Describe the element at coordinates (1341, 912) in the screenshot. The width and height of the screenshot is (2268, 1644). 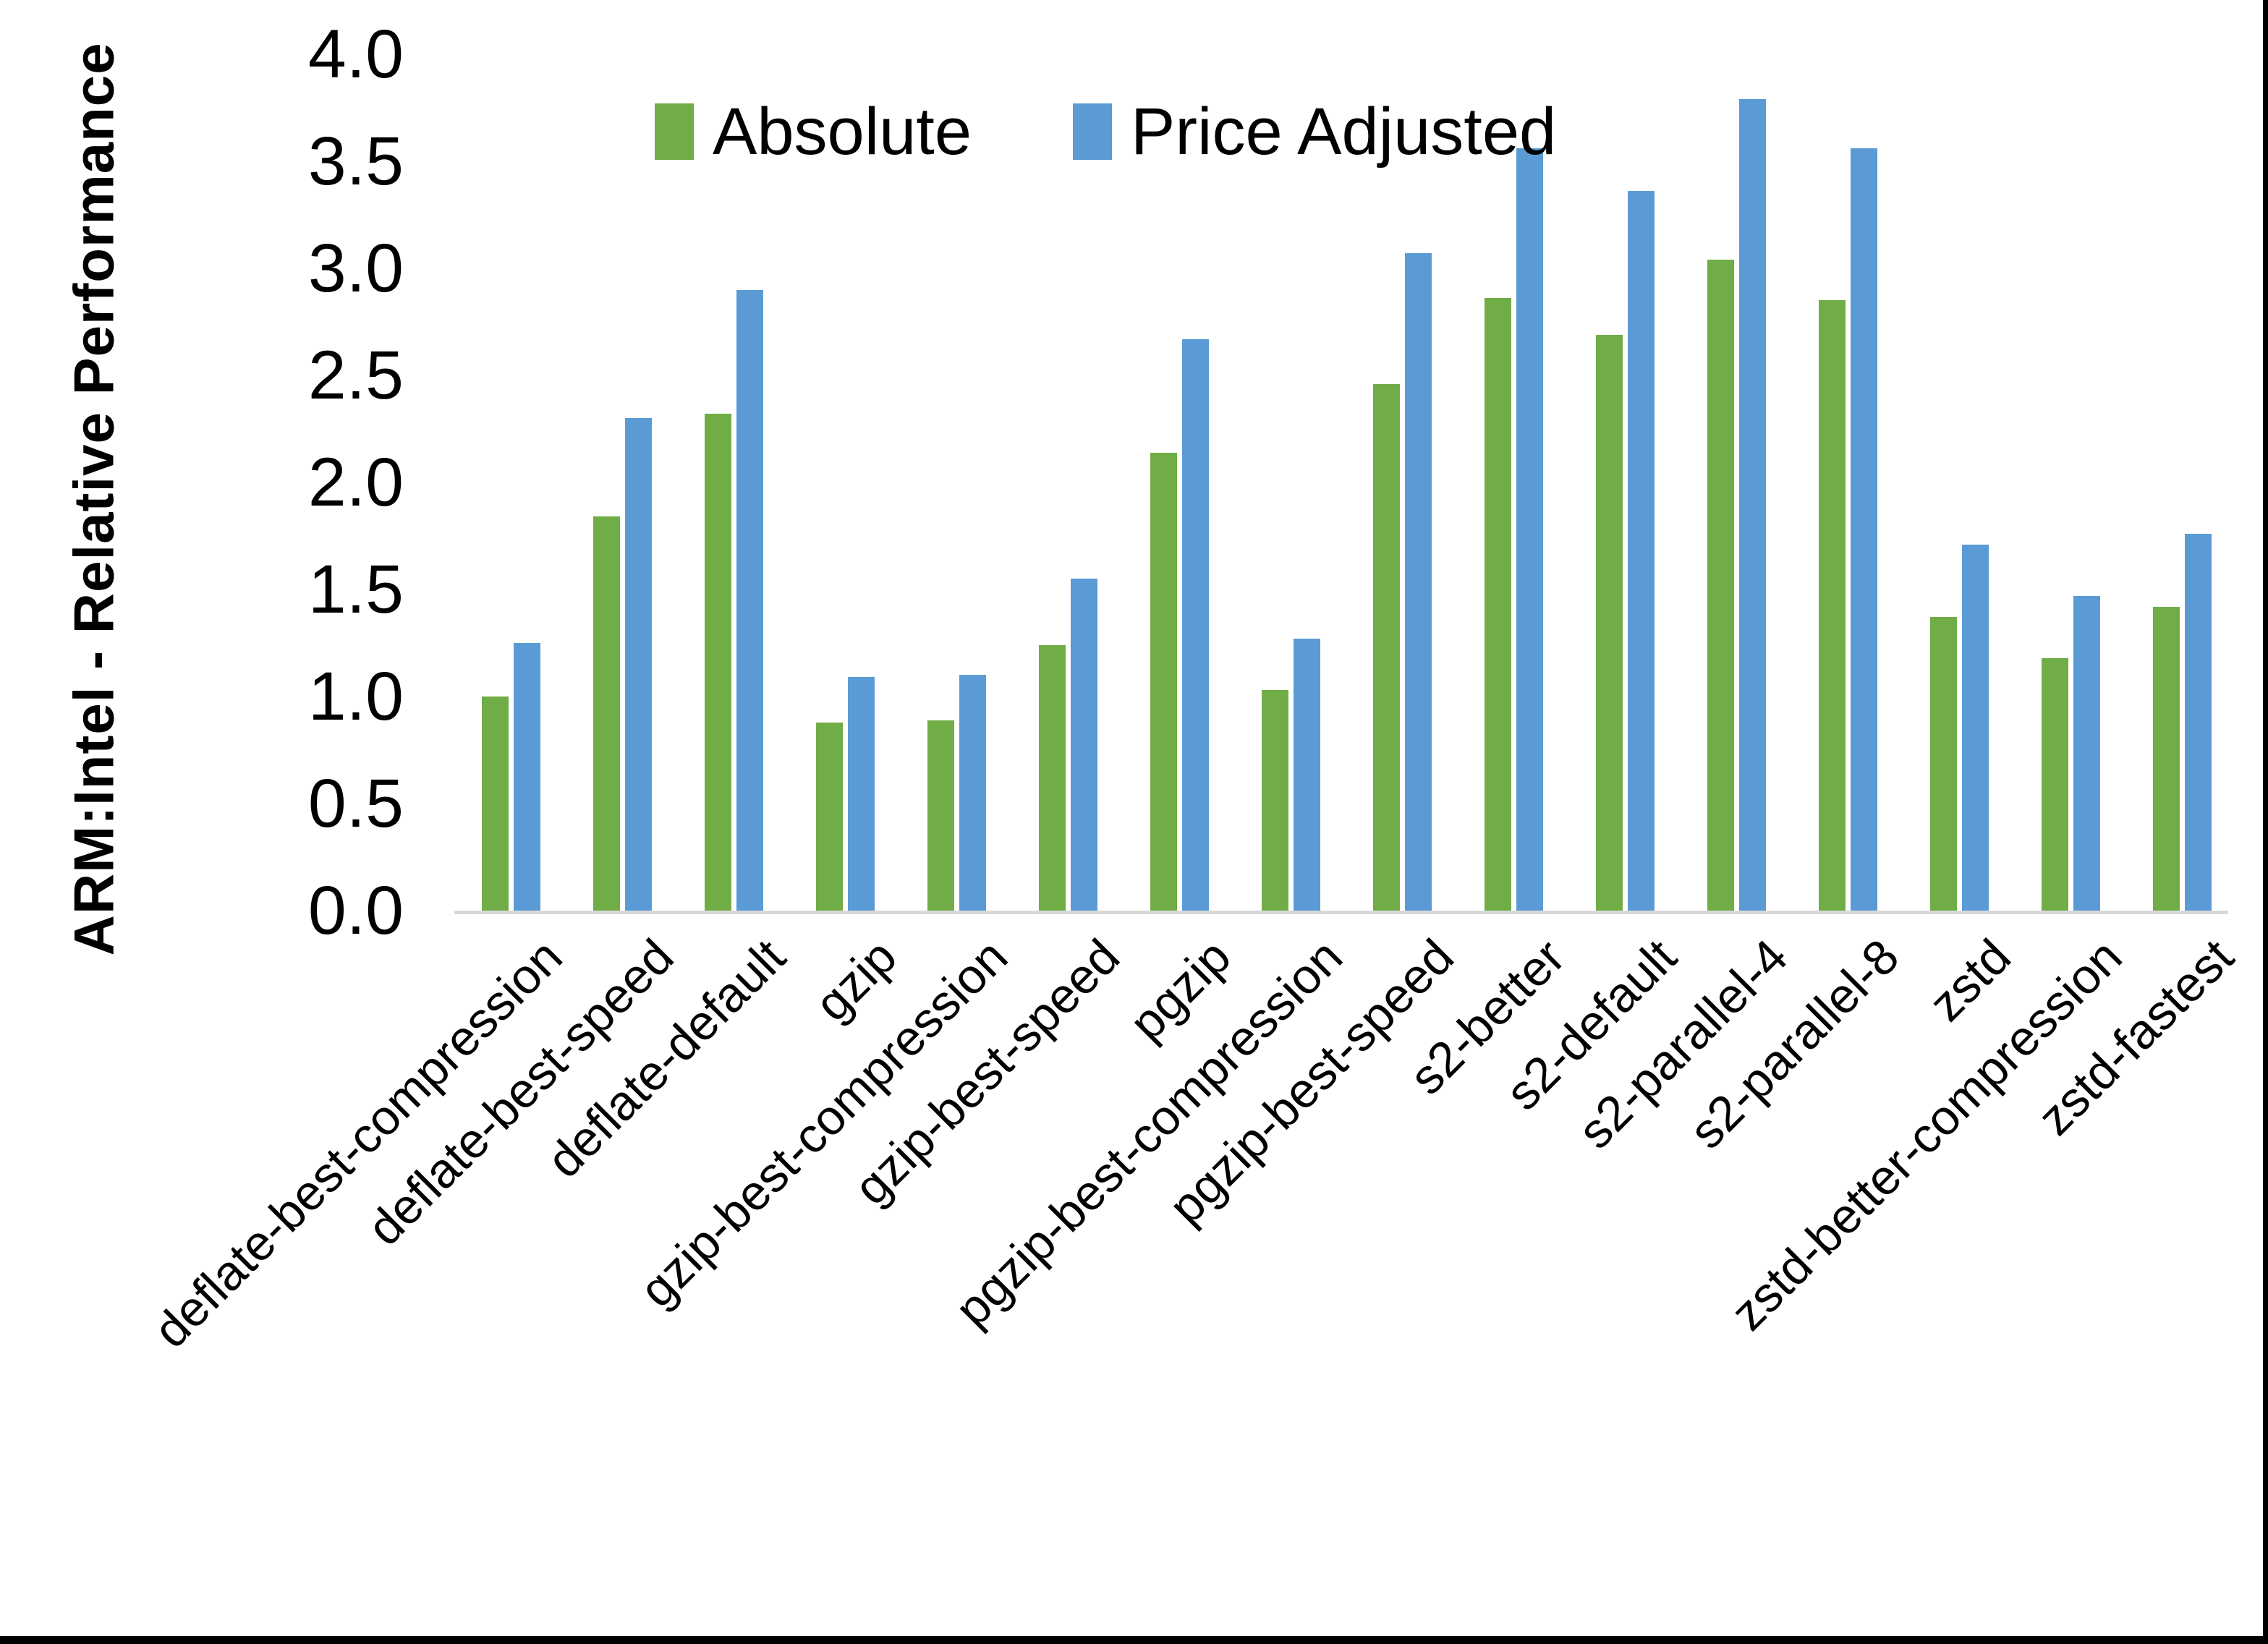
I see `x-axis-baseline` at that location.